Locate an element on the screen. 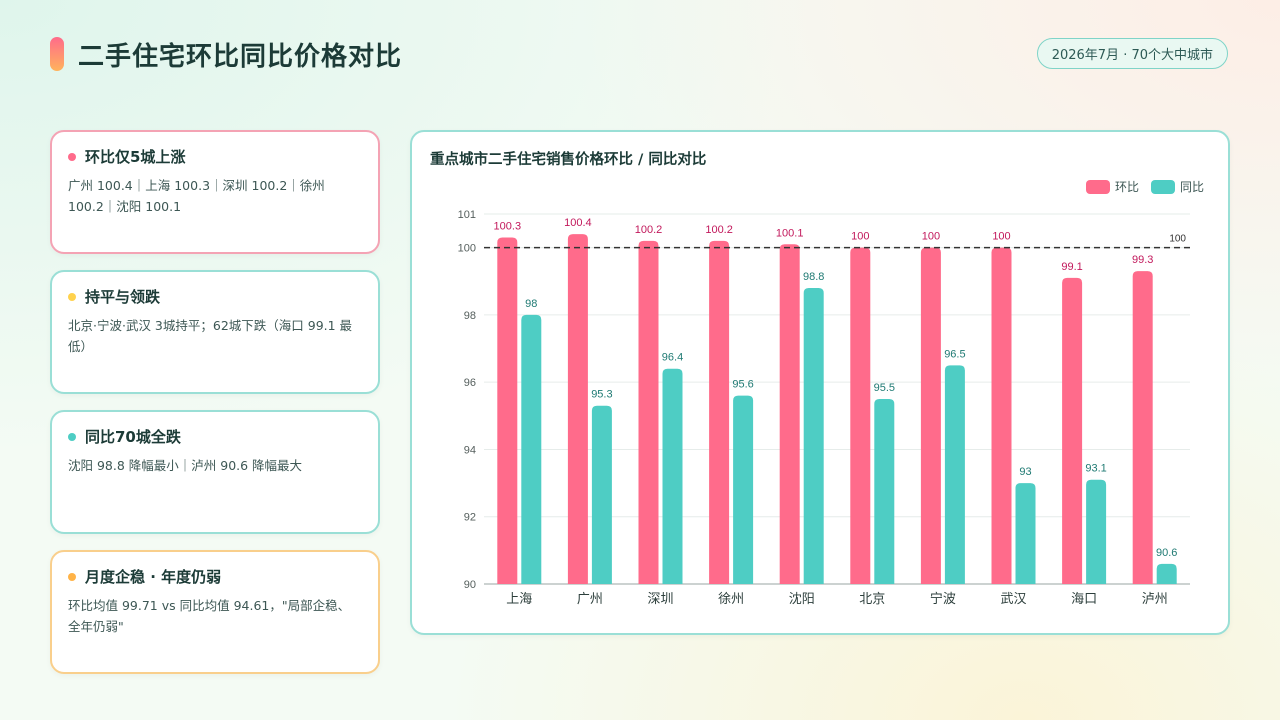 This screenshot has width=1280, height=720. data-label: 98 is located at coordinates (531, 304).